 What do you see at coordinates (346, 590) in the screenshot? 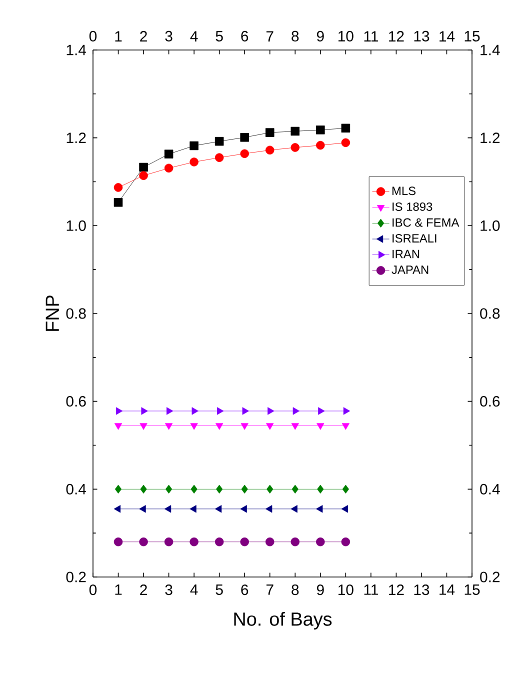
I see `x-tick-label: 10` at bounding box center [346, 590].